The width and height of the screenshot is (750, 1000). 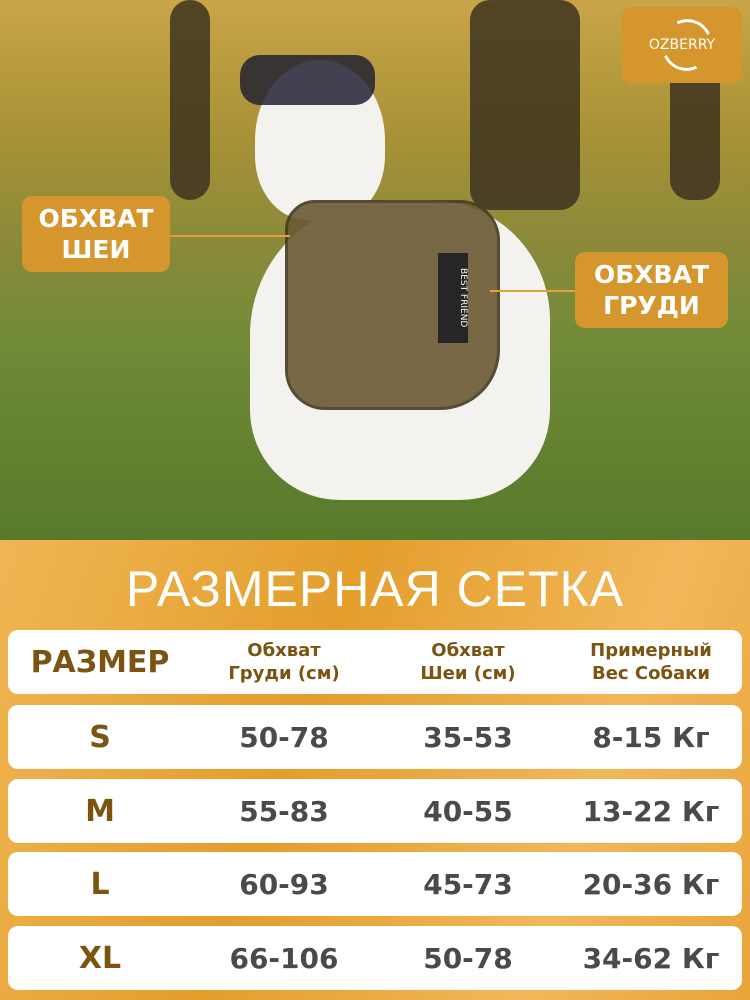 I want to click on table-row: S 50-78 35-53 8-15 Кг, so click(x=375, y=737).